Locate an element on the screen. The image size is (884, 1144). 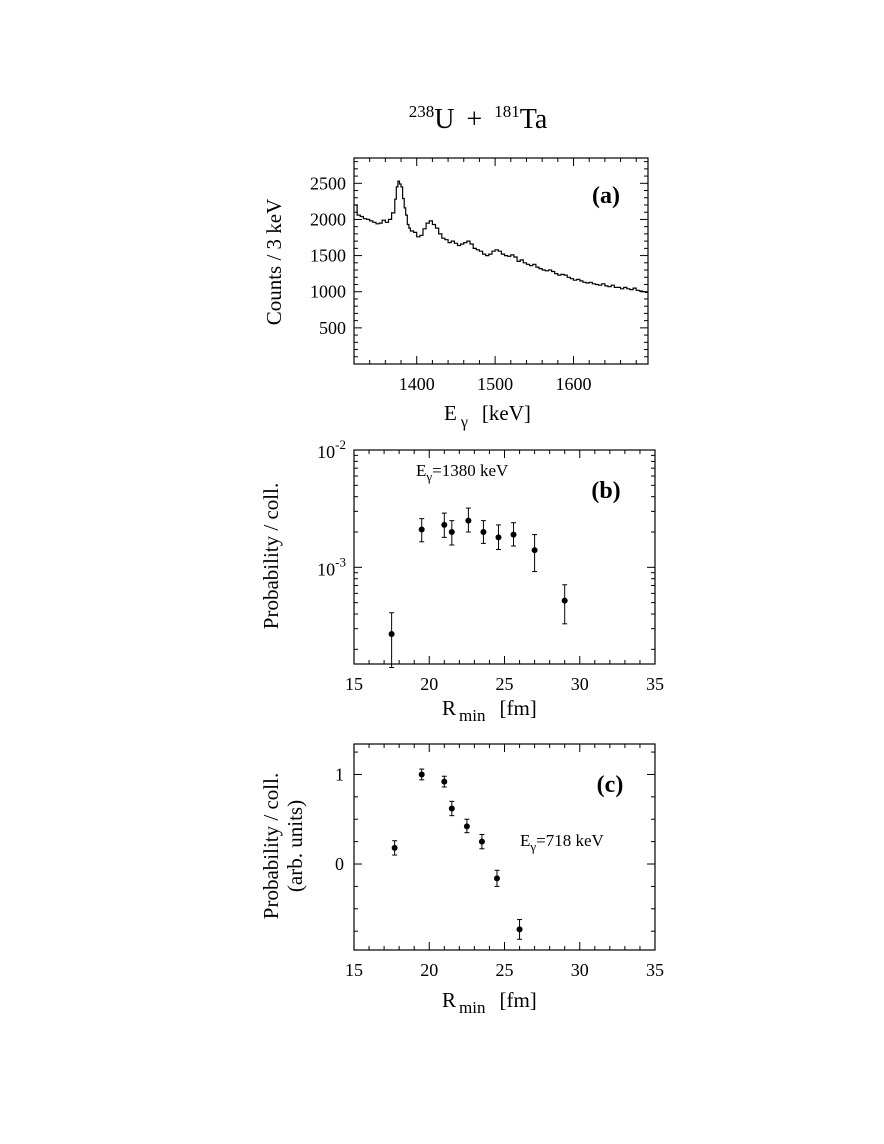
panel-a-xlabel-sub: γ is located at coordinates (464, 422).